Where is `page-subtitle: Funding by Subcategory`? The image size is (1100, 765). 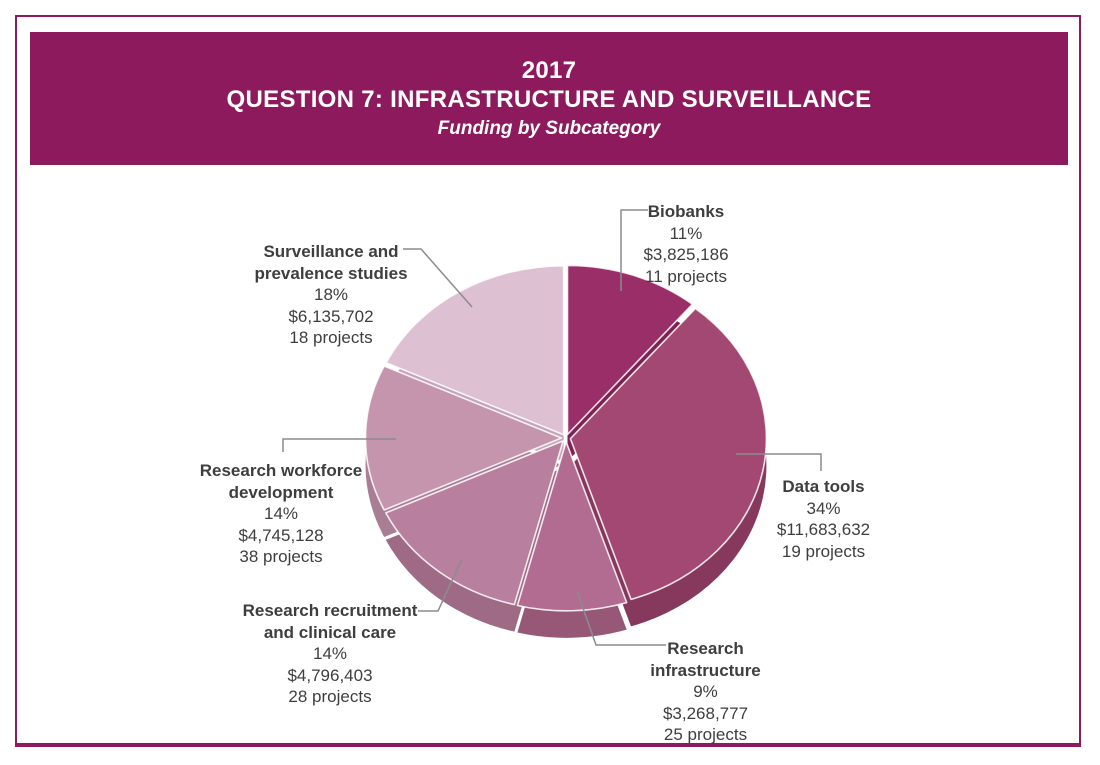 page-subtitle: Funding by Subcategory is located at coordinates (549, 128).